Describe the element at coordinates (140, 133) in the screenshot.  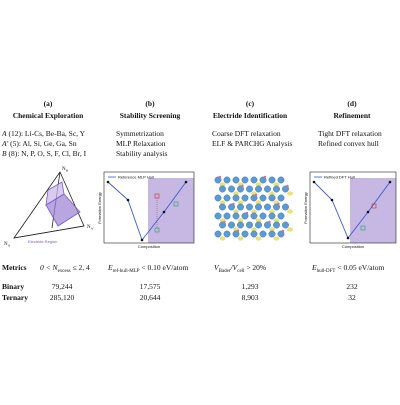
I see `step: Symmetrization` at that location.